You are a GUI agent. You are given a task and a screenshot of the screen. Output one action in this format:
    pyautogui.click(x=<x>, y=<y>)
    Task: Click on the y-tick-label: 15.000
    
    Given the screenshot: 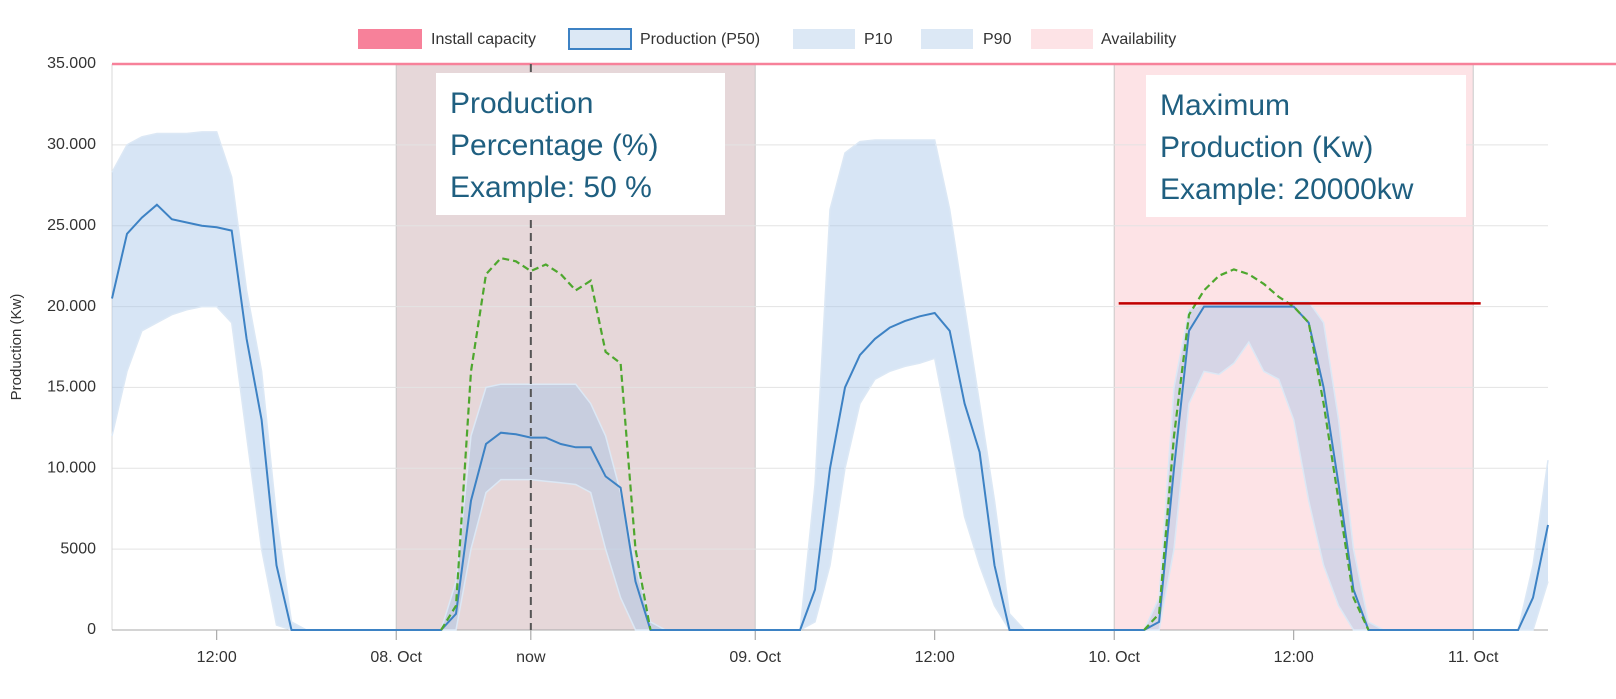 What is the action you would take?
    pyautogui.click(x=71, y=387)
    